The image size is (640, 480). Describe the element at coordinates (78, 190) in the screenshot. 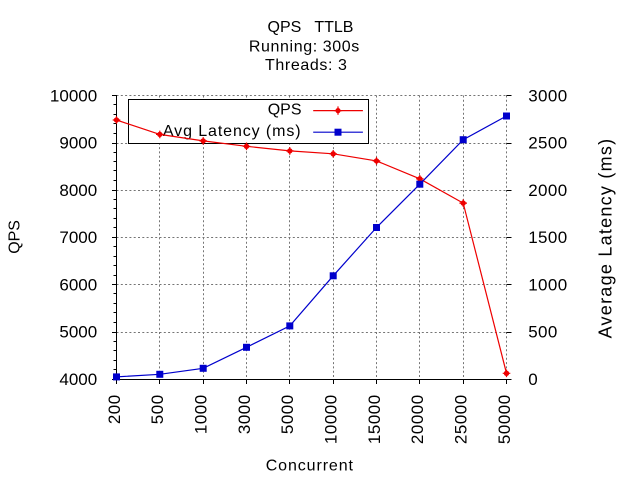

I see `svg-text: 8000` at that location.